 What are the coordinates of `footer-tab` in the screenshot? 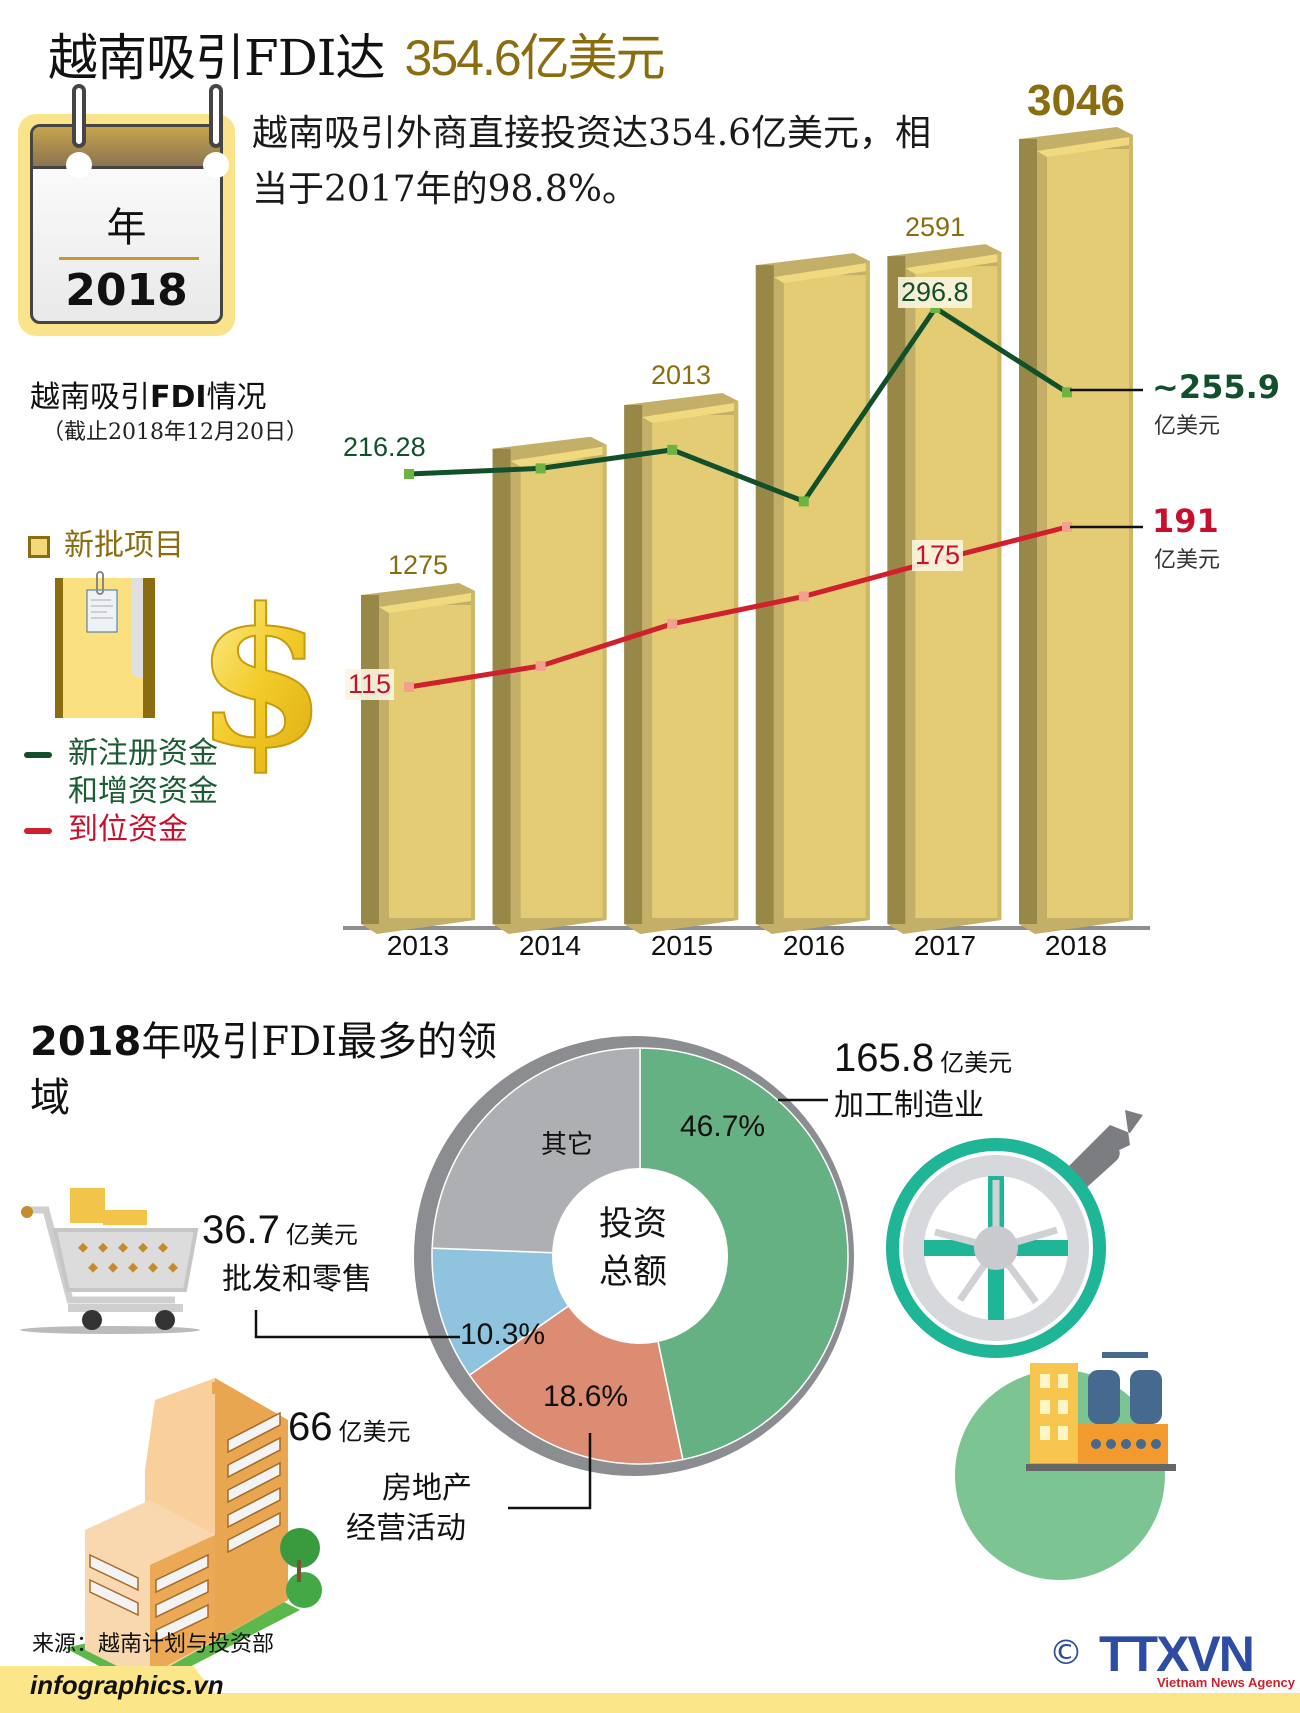 It's located at (115, 1689).